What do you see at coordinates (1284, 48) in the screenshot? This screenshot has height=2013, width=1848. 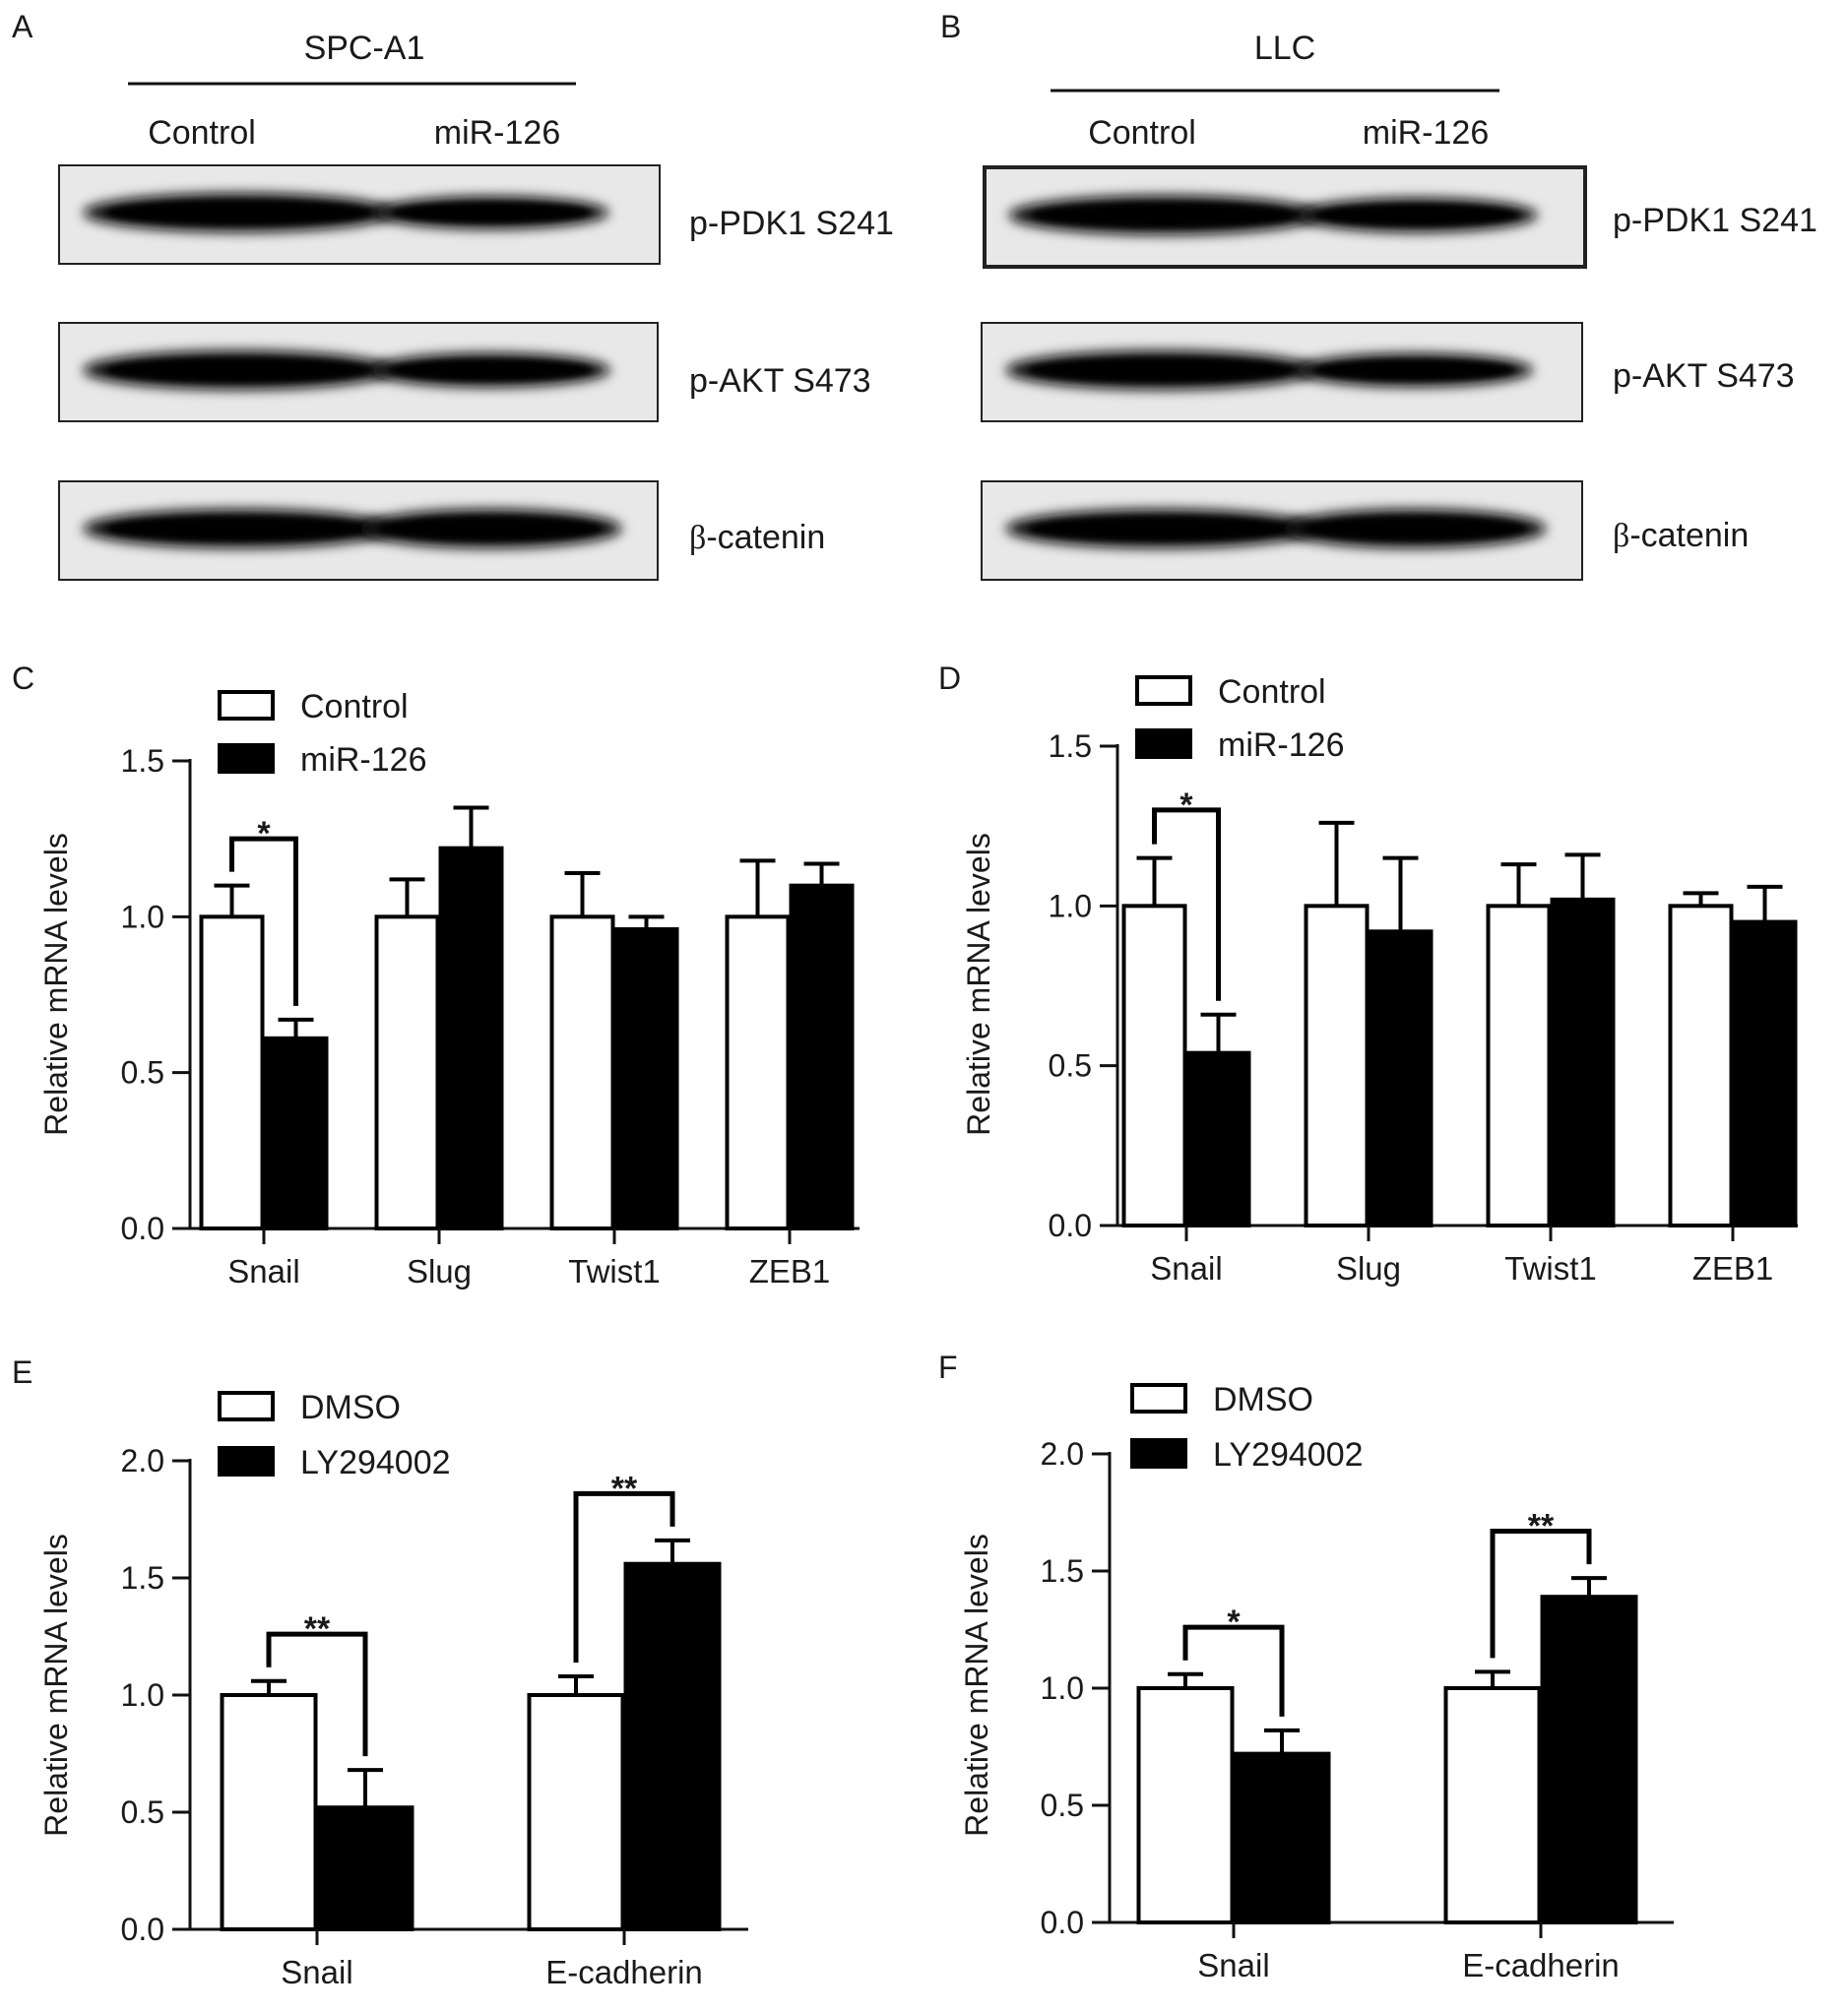 I see `cell-line-label: LLC` at bounding box center [1284, 48].